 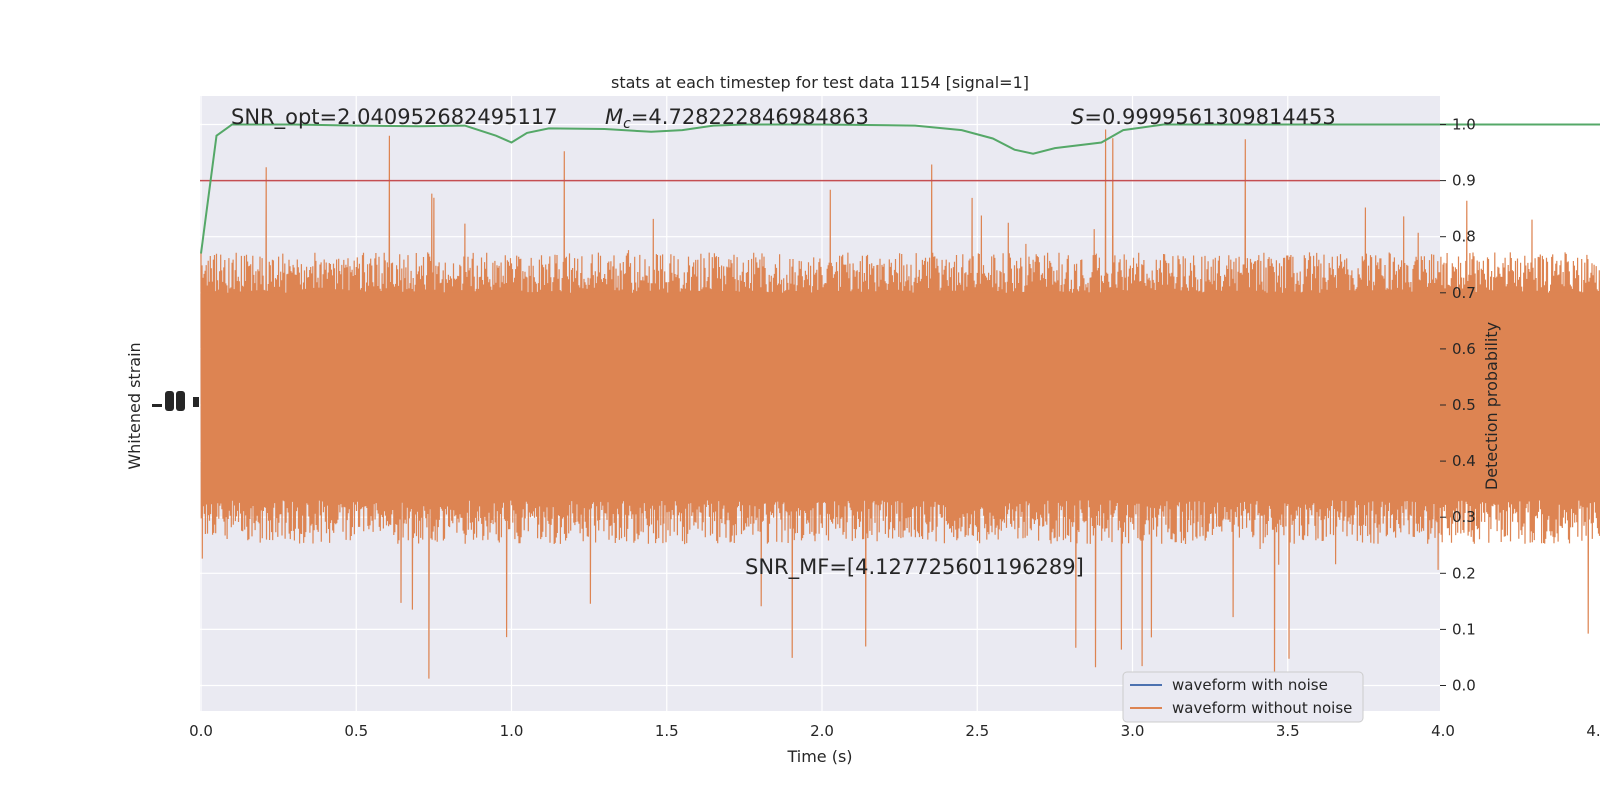 I want to click on s-symbol: S, so click(x=1077, y=117).